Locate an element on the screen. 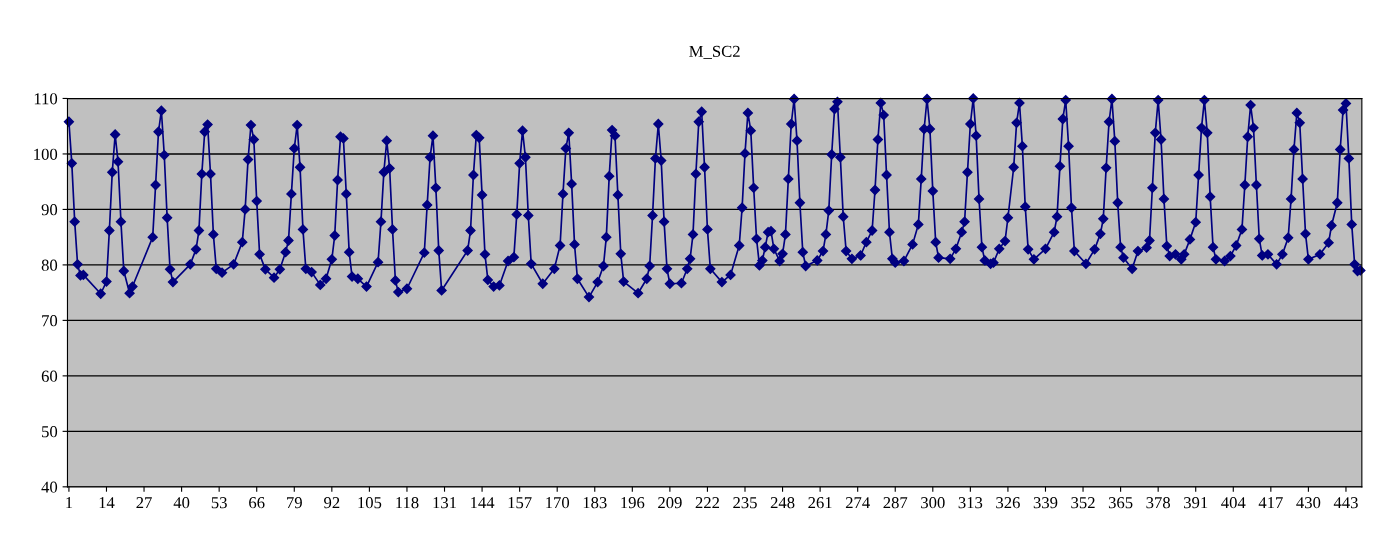 Image resolution: width=1377 pixels, height=547 pixels. x-tick-label: 261 is located at coordinates (820, 503).